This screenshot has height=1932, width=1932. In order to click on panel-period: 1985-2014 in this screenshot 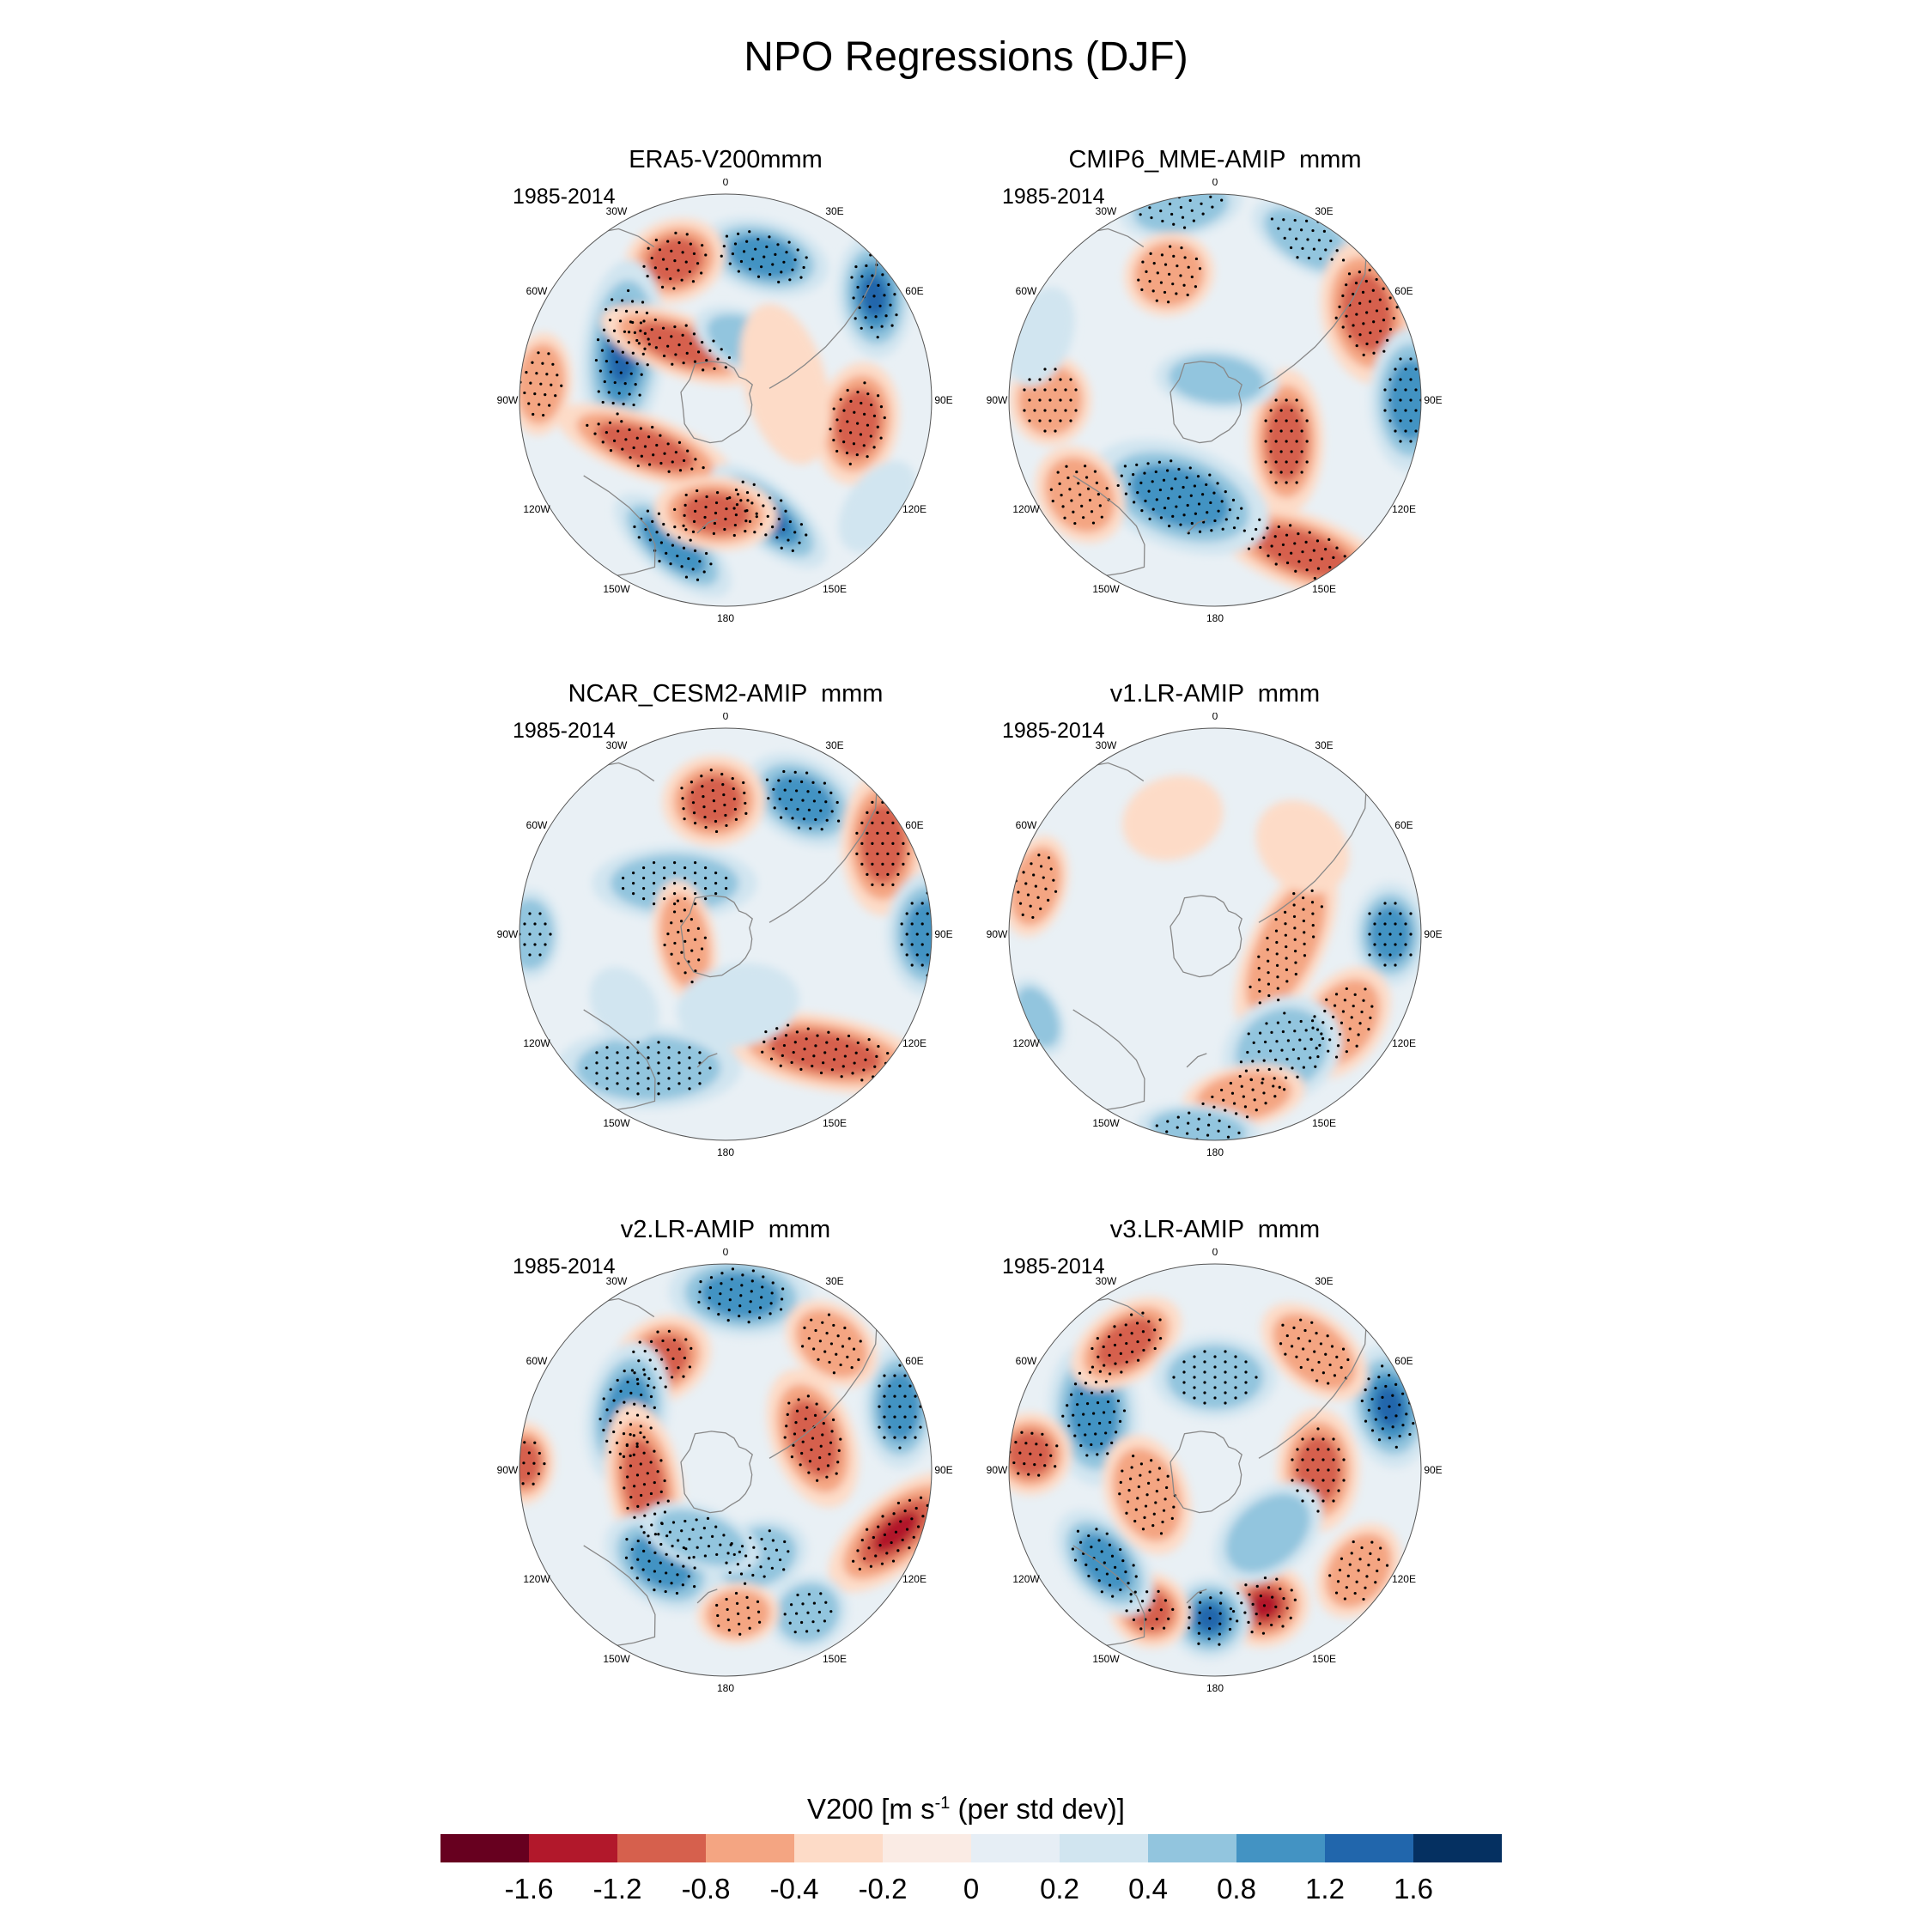, I will do `click(1053, 197)`.